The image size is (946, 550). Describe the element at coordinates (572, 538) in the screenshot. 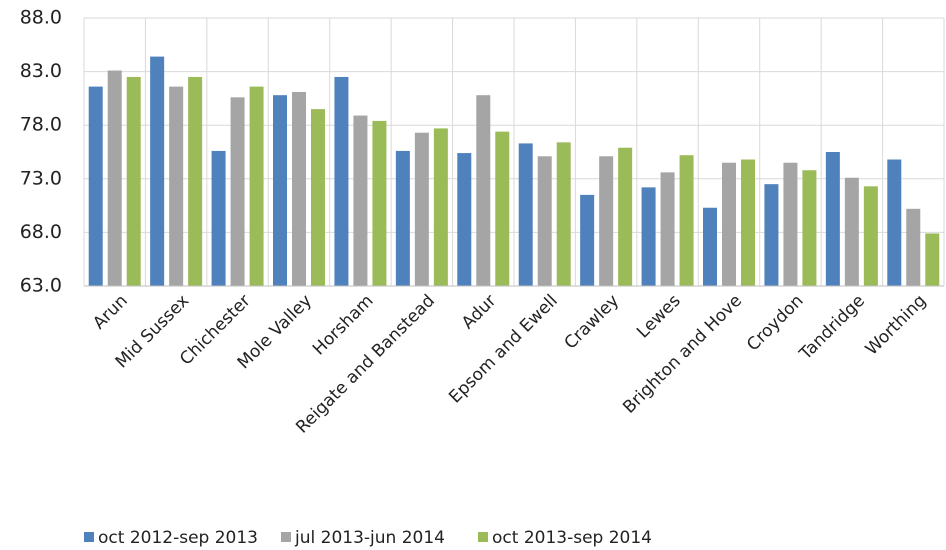

I see `legend-label: oct 2013-sep 2014` at that location.